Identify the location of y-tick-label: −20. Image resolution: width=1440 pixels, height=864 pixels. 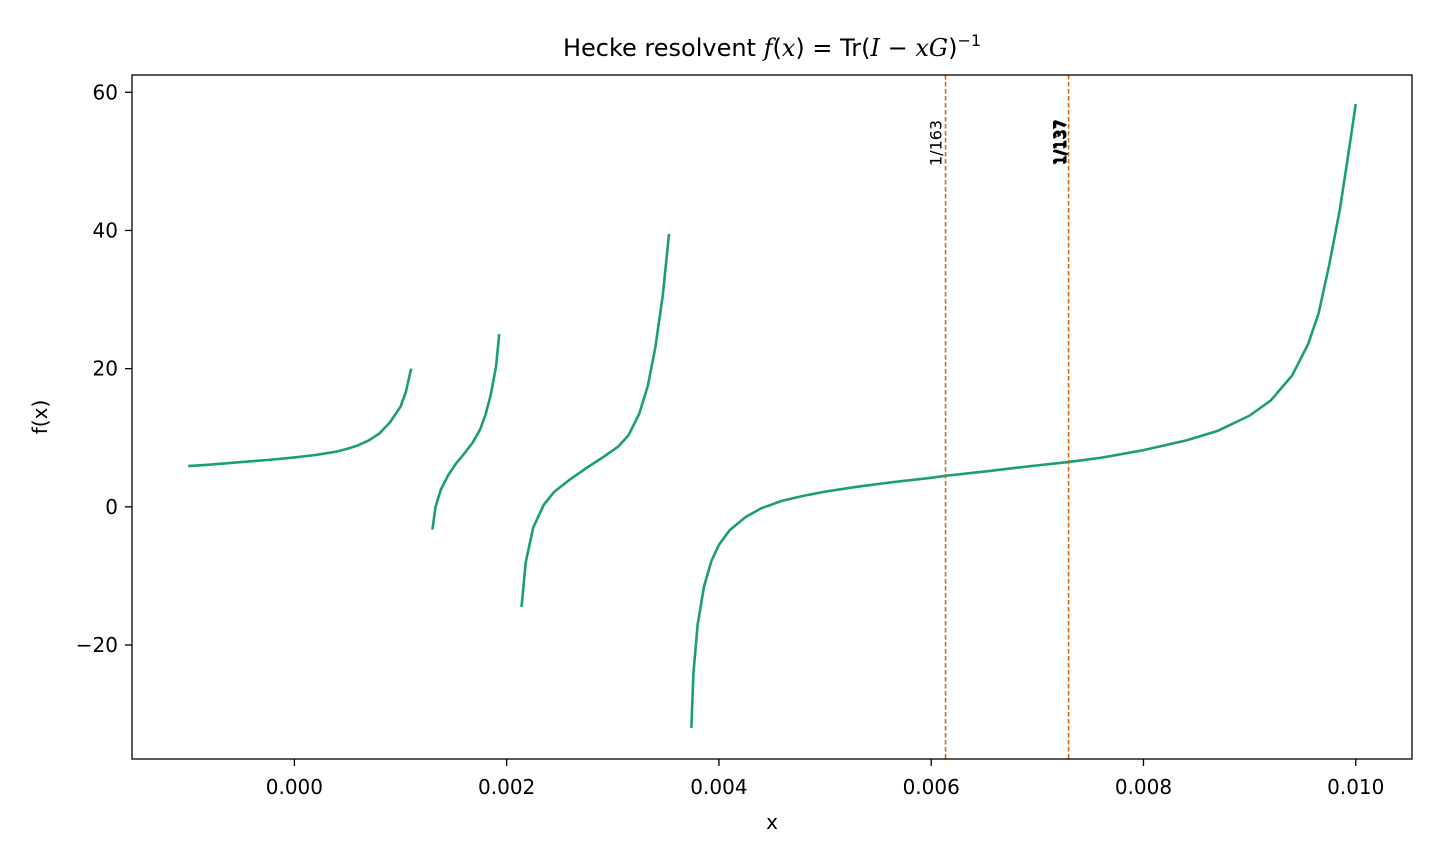
(97, 645).